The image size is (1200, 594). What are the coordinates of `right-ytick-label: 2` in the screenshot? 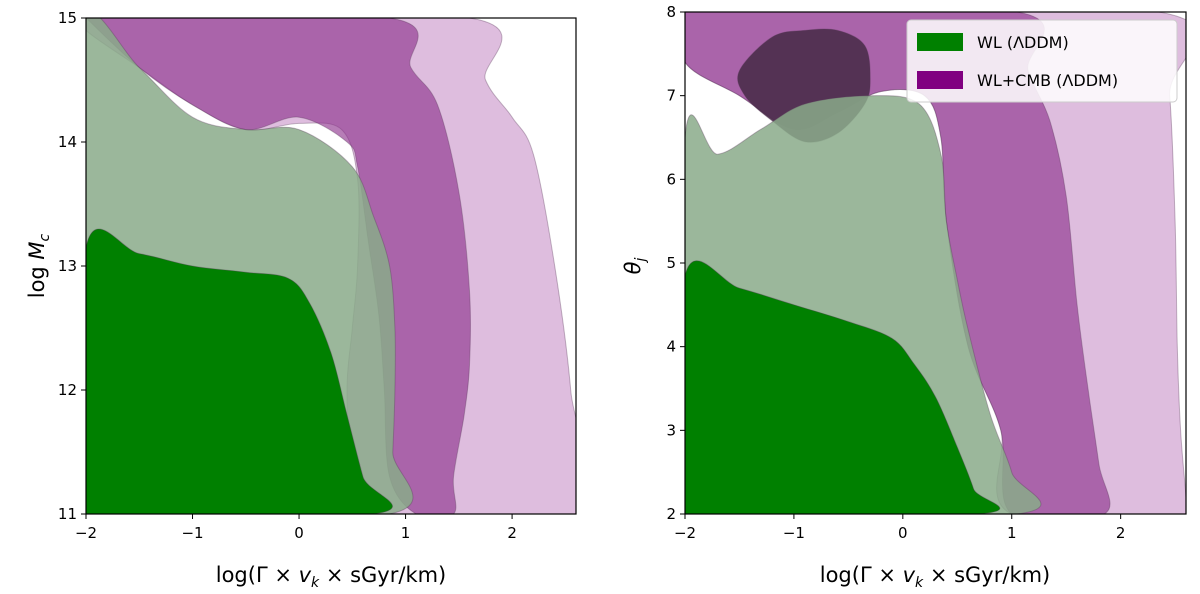 It's located at (671, 514).